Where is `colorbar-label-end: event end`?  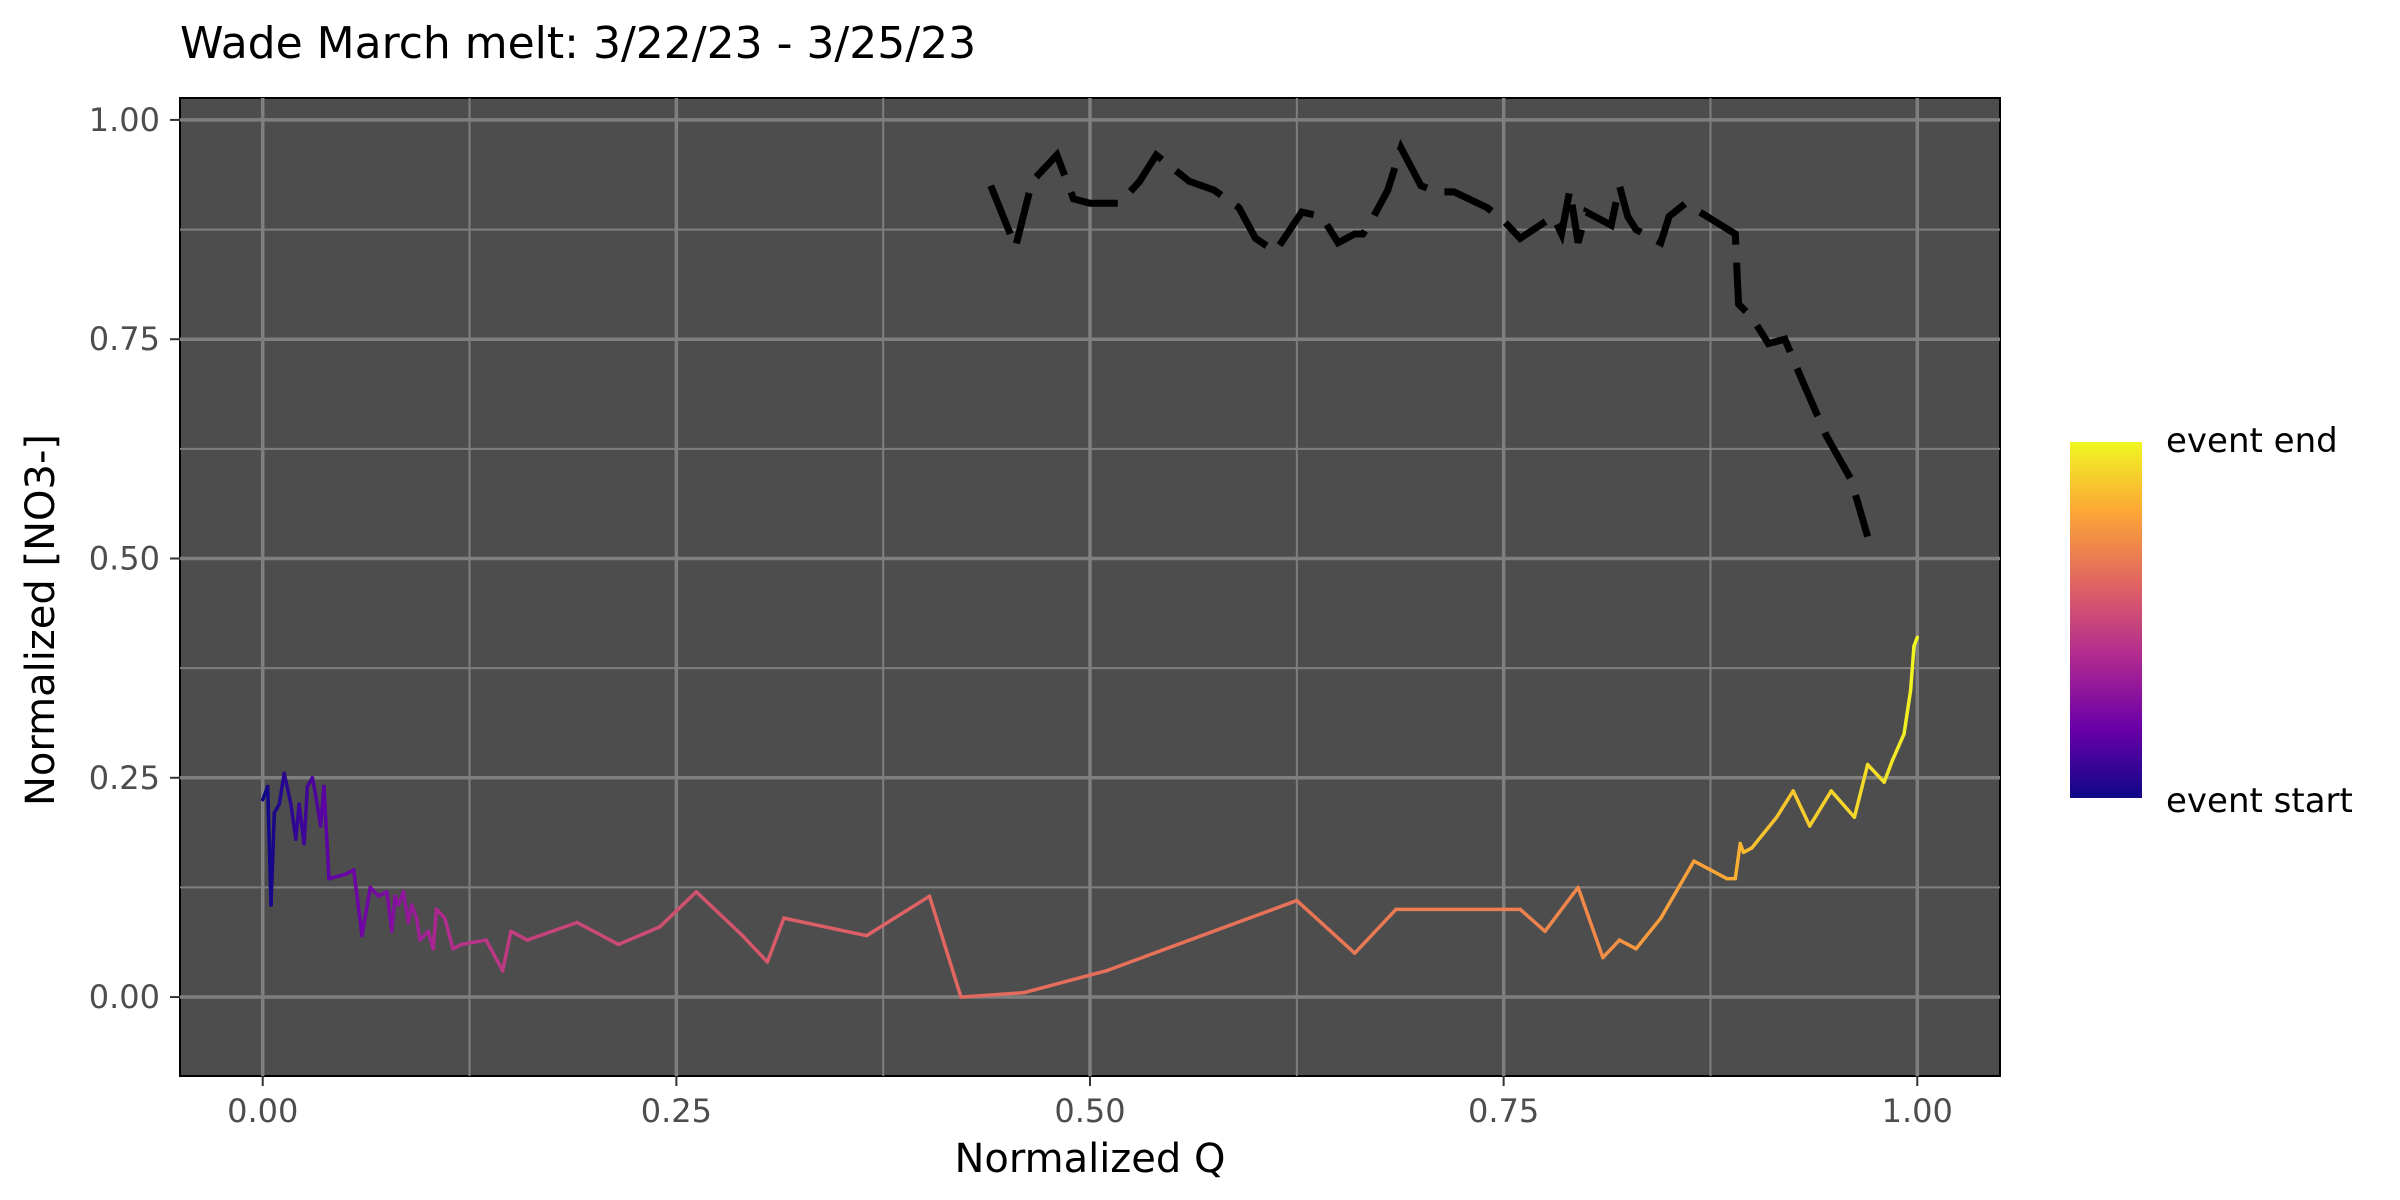
colorbar-label-end: event end is located at coordinates (2252, 441).